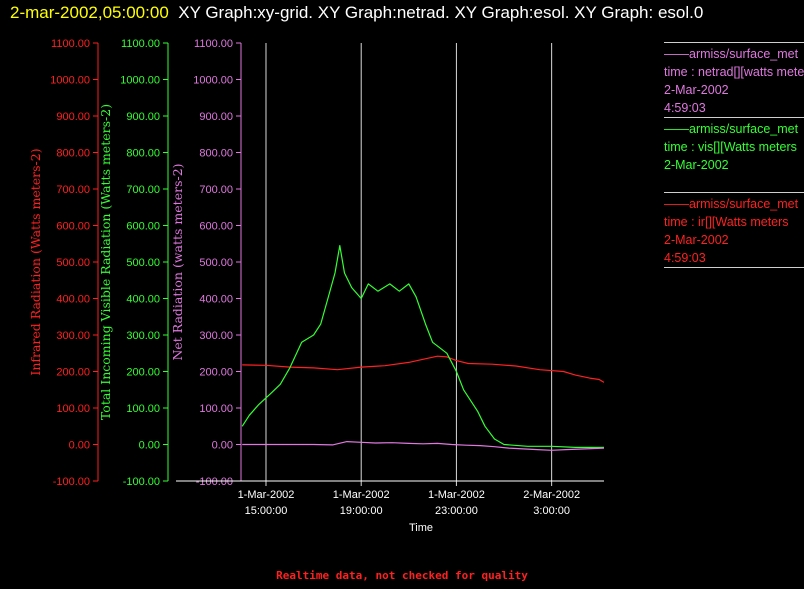  Describe the element at coordinates (35, 261) in the screenshot. I see `y-axis-label-ir: Infrared Radiation (Watts meters-2)` at that location.